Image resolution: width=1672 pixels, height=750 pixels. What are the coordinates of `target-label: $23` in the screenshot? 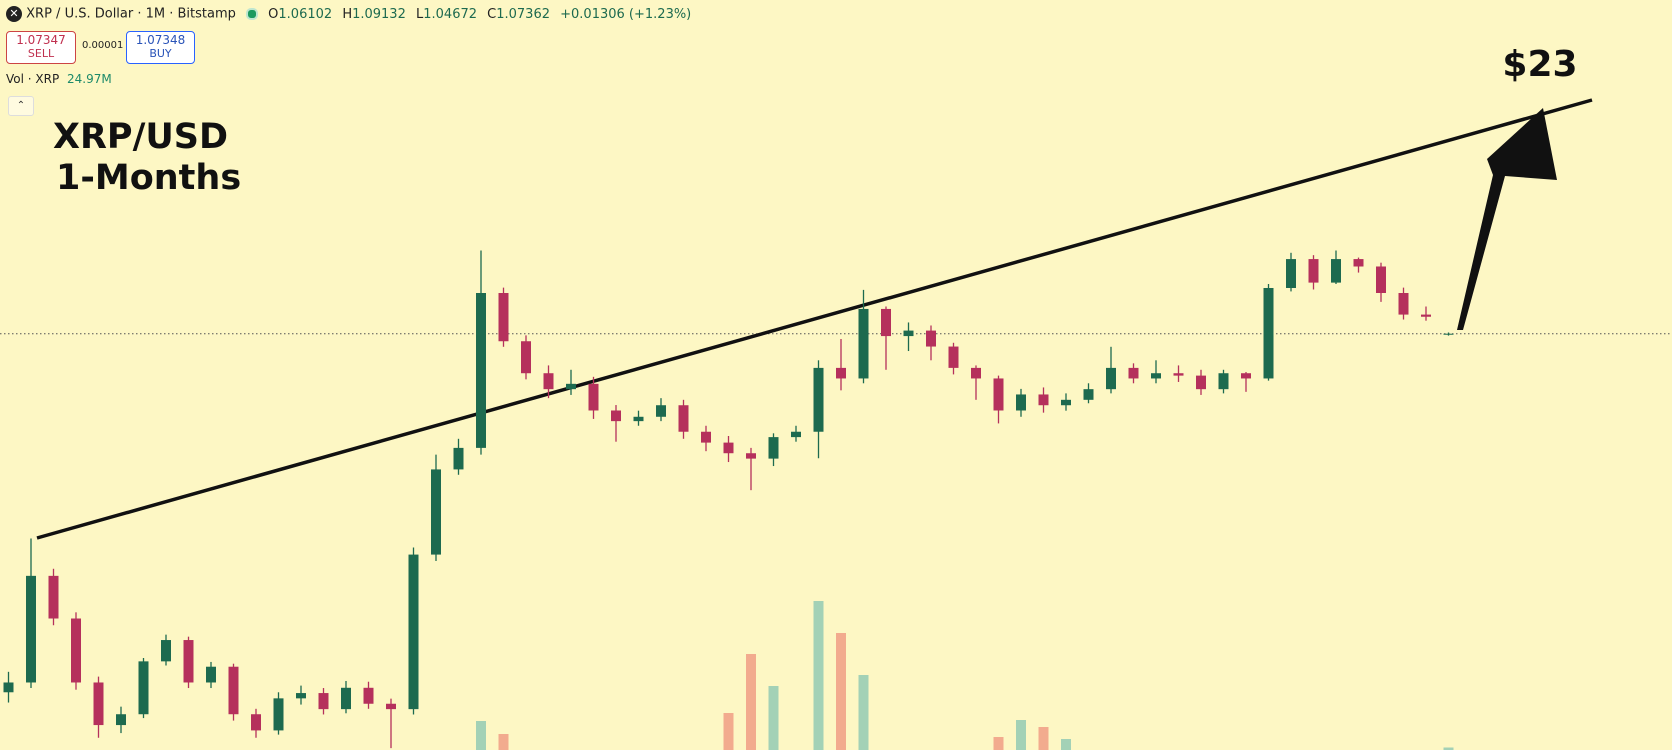 It's located at (1539, 64).